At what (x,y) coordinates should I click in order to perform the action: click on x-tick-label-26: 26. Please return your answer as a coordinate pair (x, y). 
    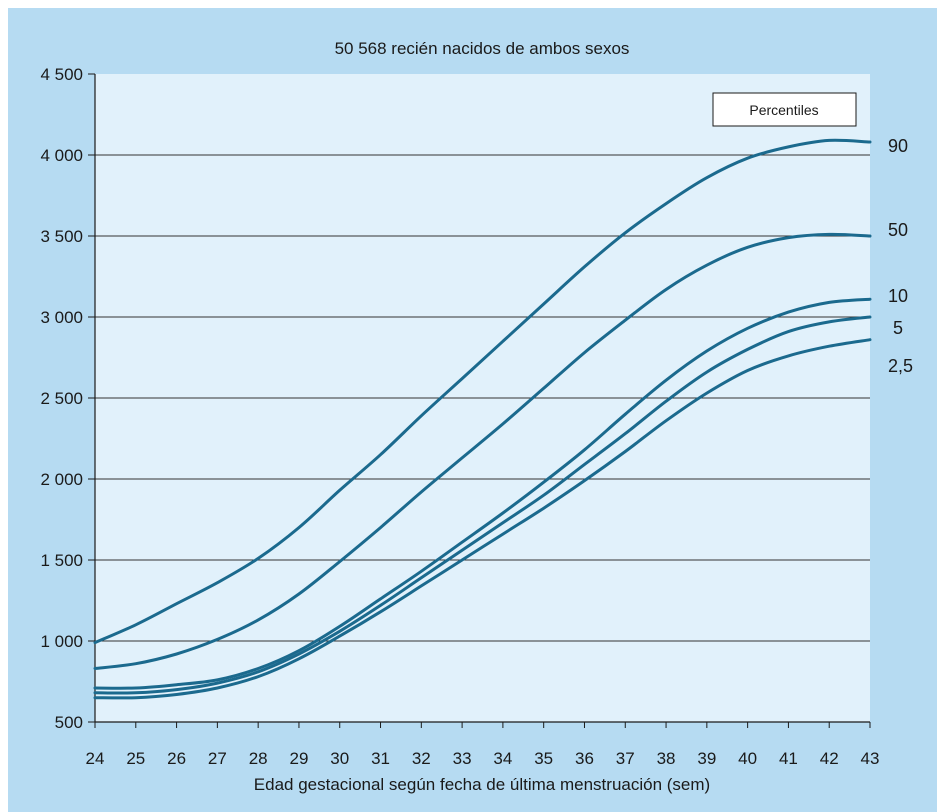
    Looking at the image, I should click on (176, 758).